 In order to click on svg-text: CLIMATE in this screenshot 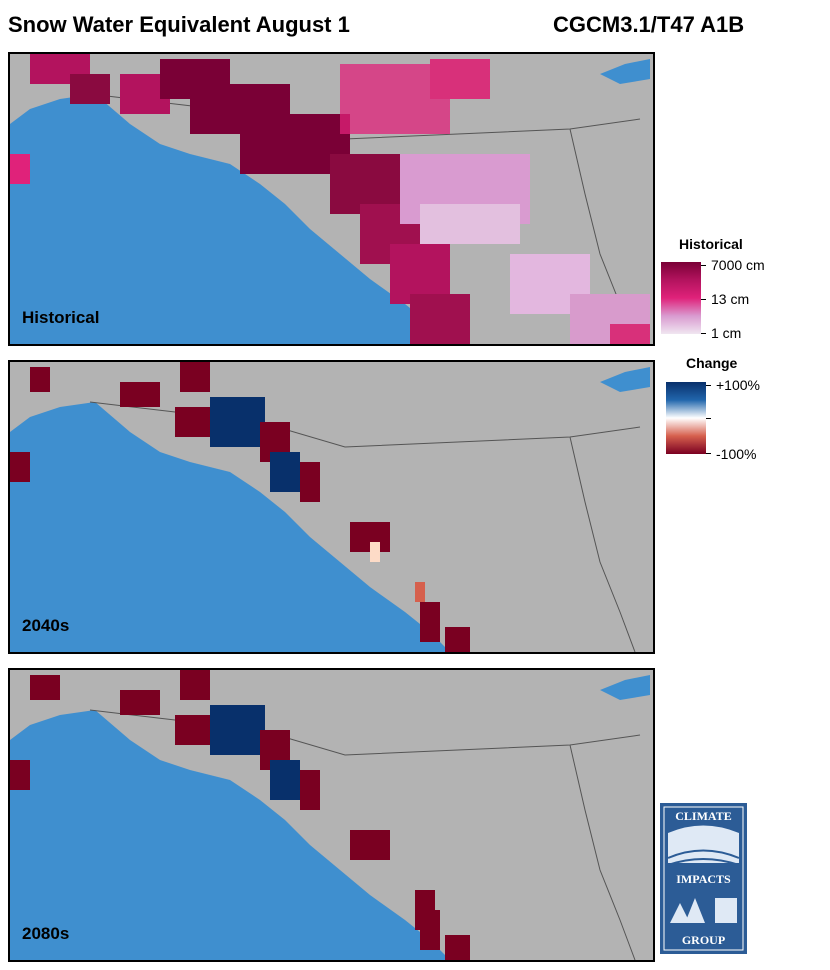, I will do `click(703, 816)`.